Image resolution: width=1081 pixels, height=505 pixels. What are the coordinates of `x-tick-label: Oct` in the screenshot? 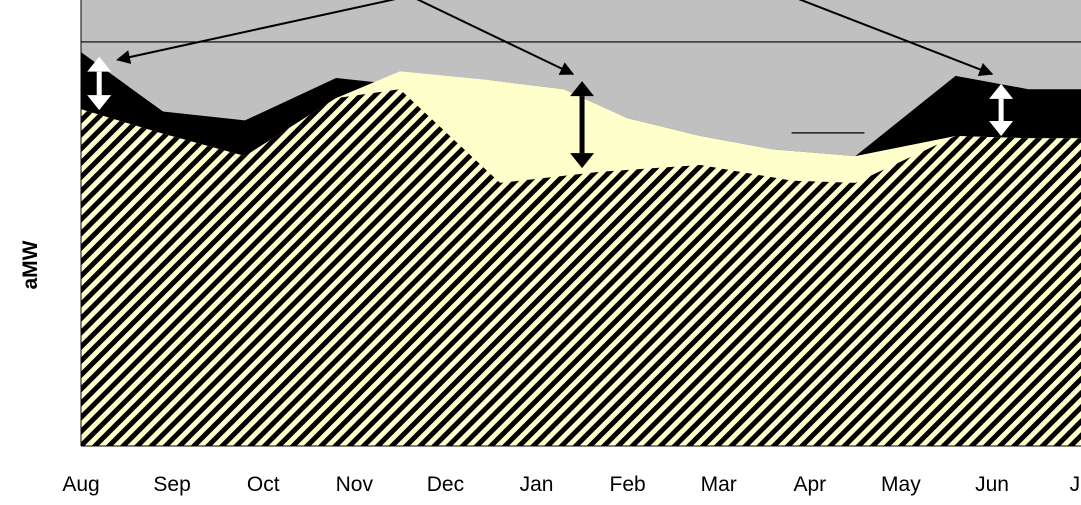 It's located at (263, 484).